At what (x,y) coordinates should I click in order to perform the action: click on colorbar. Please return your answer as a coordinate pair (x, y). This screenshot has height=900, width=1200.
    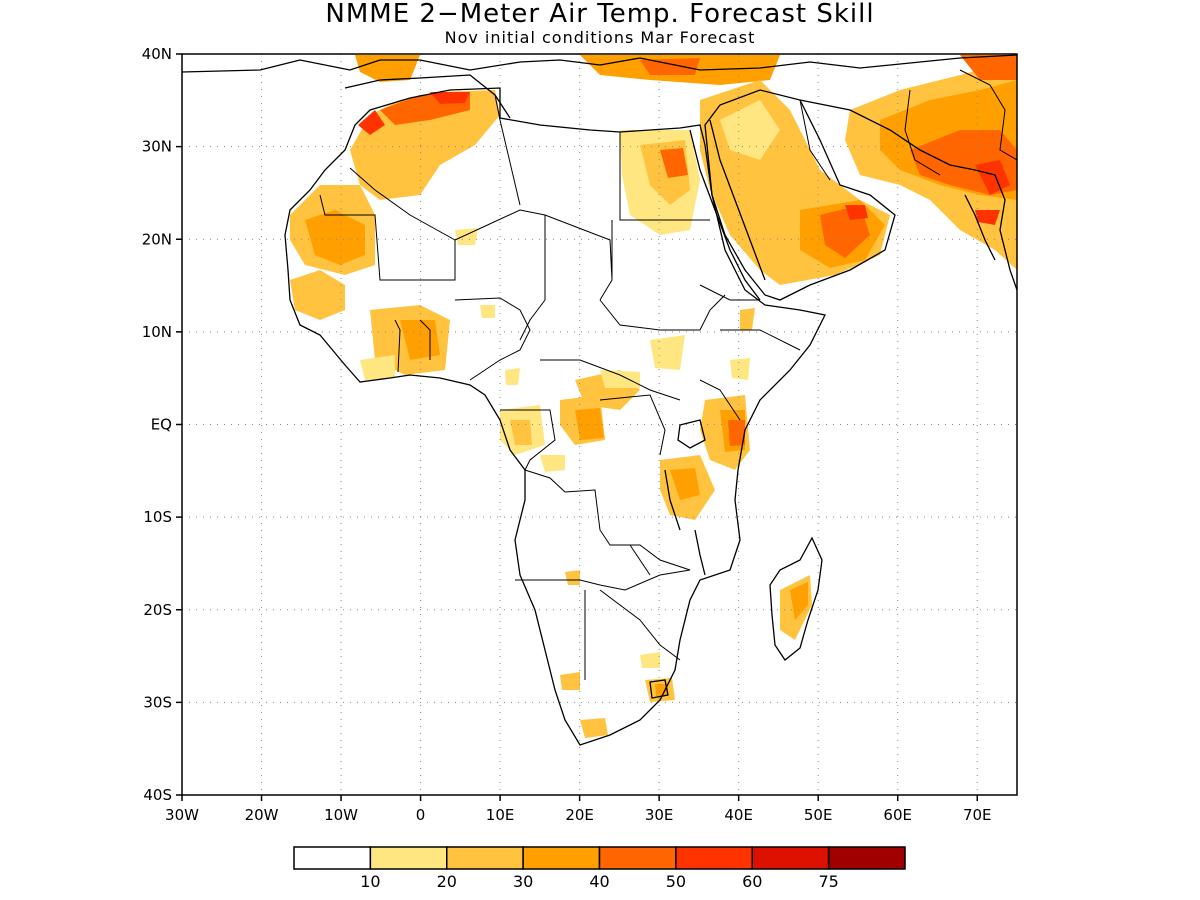
    Looking at the image, I should click on (599, 858).